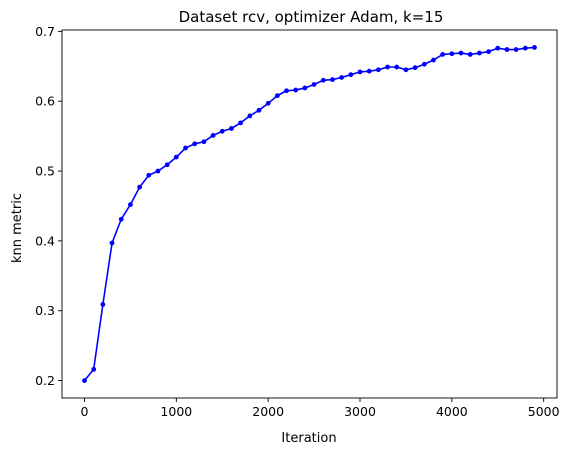  Describe the element at coordinates (452, 411) in the screenshot. I see `x-tick-label: 4000` at that location.